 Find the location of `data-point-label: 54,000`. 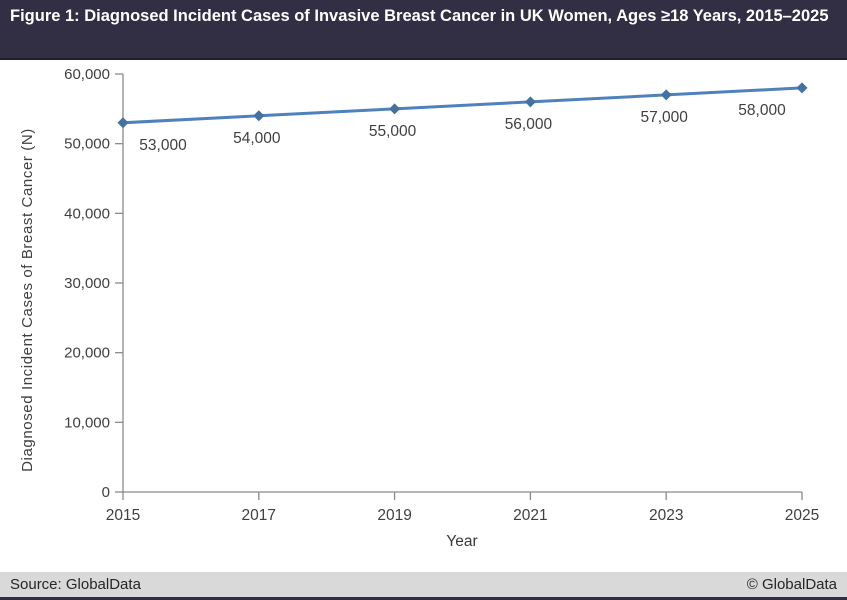

data-point-label: 54,000 is located at coordinates (257, 138).